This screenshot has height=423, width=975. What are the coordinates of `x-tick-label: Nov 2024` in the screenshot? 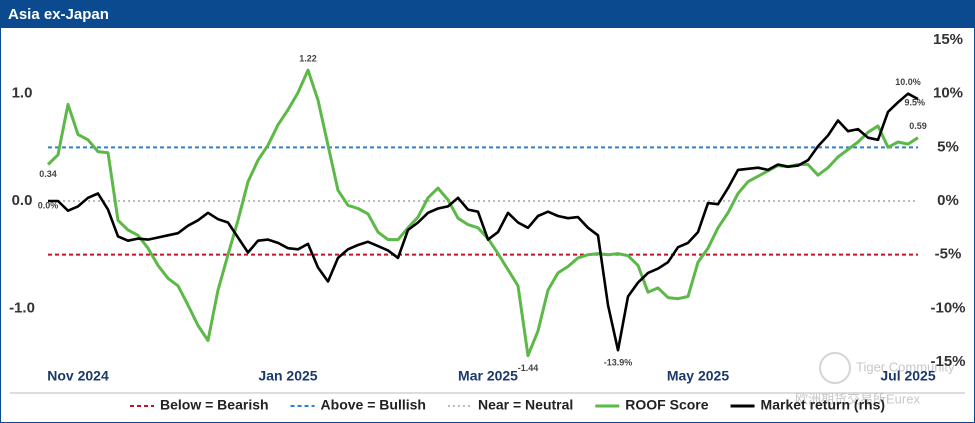 It's located at (78, 376).